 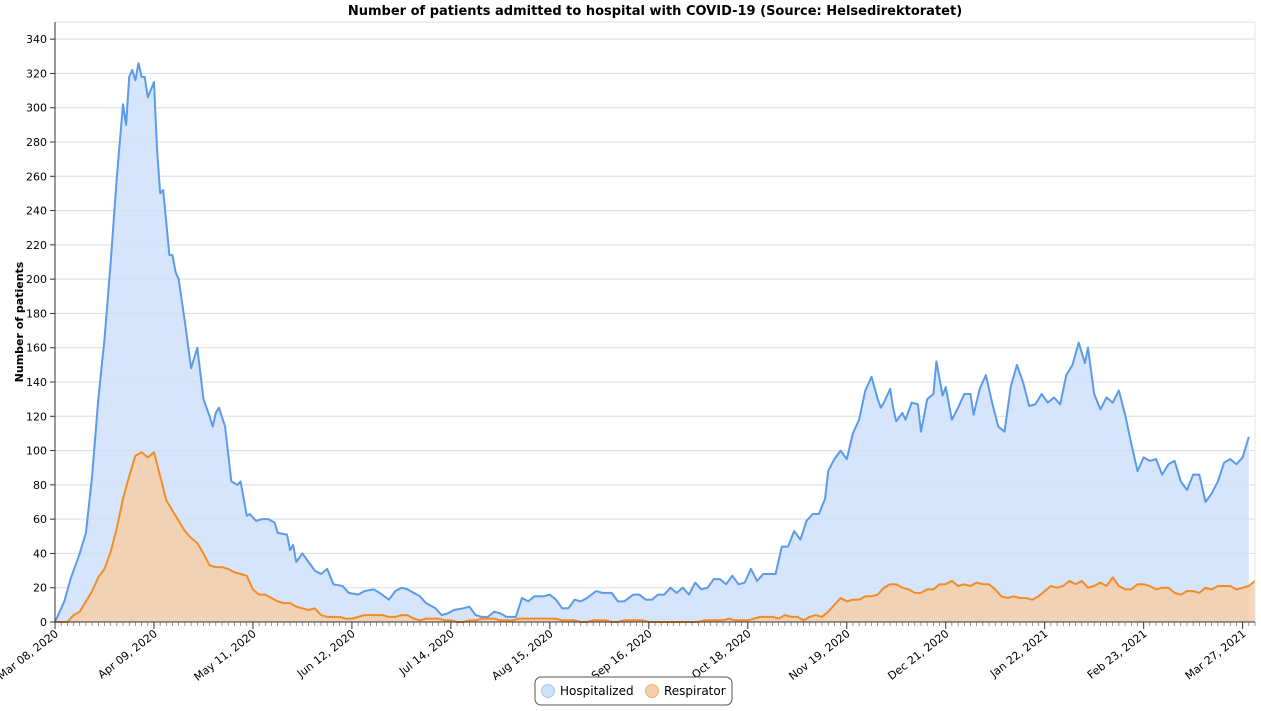 I want to click on y-tick-label: 340, so click(x=36, y=39).